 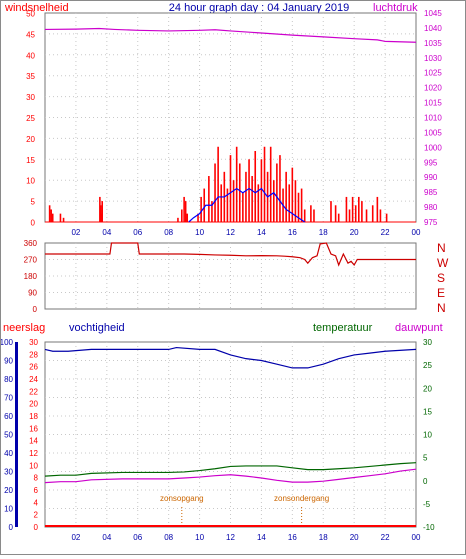 I want to click on y-tick-label-pressure: 1000, so click(x=433, y=147).